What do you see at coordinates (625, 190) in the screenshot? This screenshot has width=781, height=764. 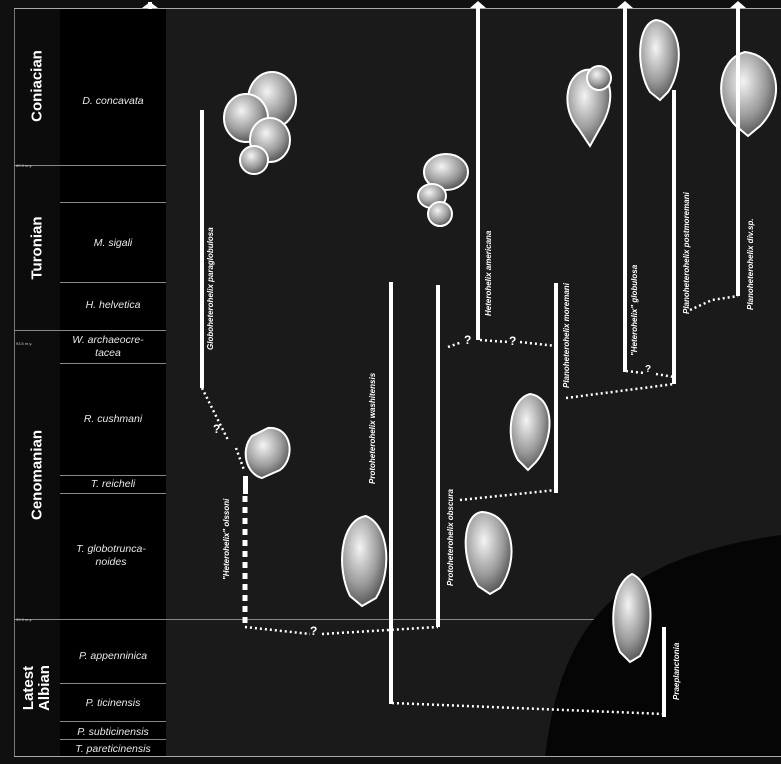 I see `range-bar-globulosa` at bounding box center [625, 190].